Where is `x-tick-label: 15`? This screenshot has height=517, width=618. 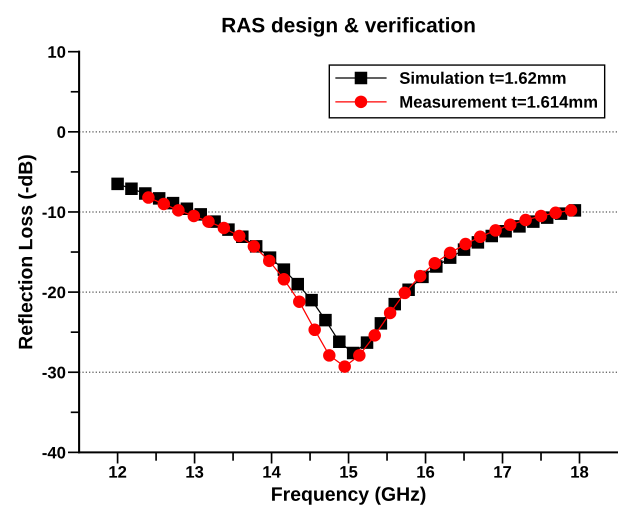 x-tick-label: 15 is located at coordinates (349, 472).